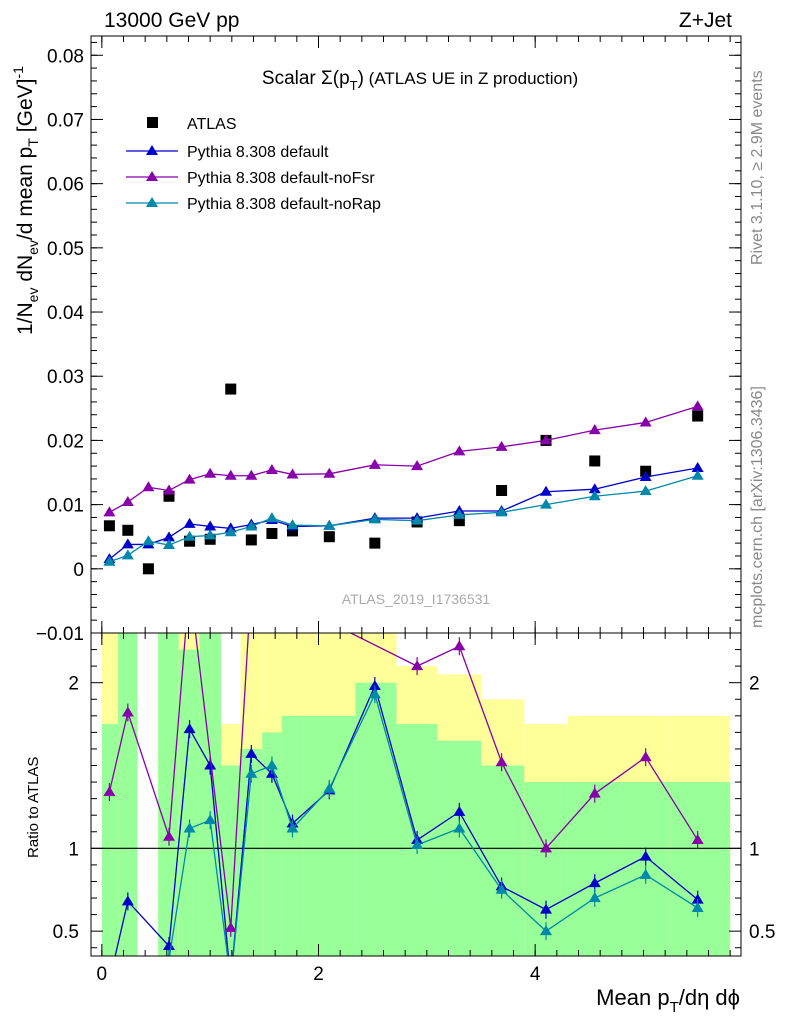  Describe the element at coordinates (416, 599) in the screenshot. I see `analysis-watermark: ATLAS_2019_I1736531` at that location.